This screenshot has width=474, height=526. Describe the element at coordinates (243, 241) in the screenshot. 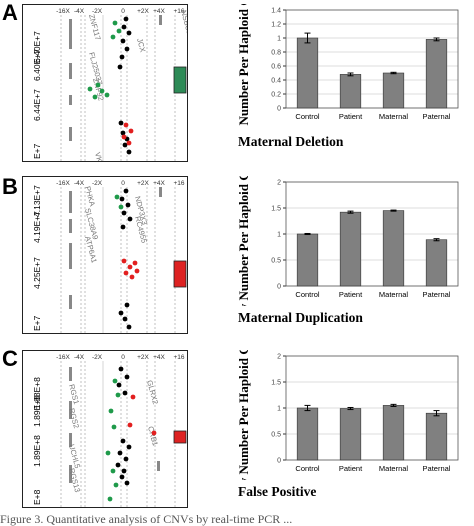

I see `y-axis-label: Copy Number Per Haploid Genome` at that location.